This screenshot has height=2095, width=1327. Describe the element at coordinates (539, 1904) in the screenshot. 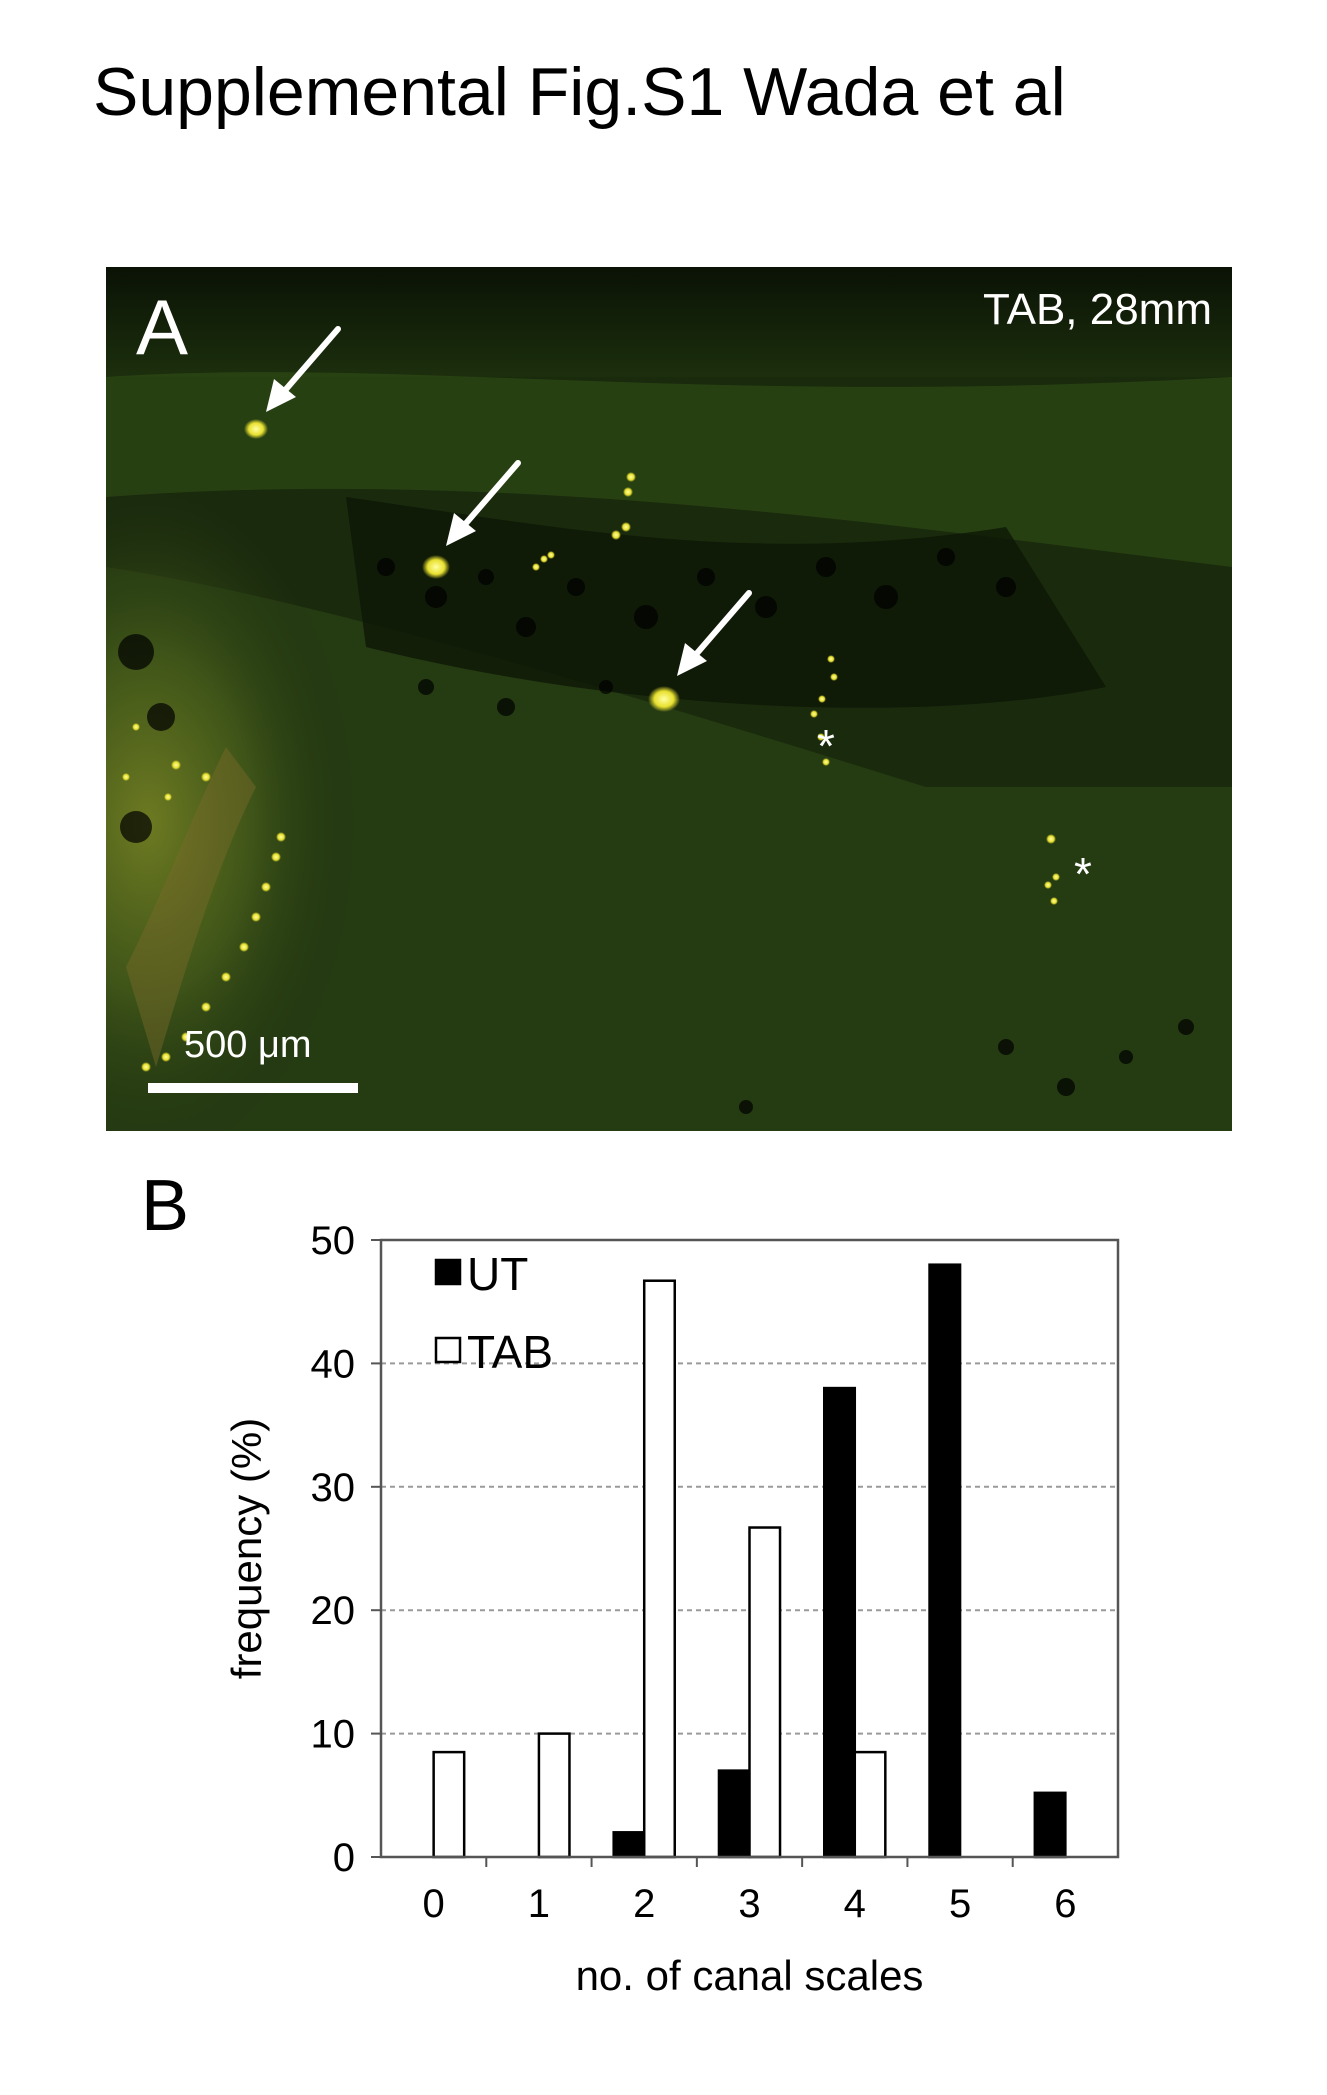

I see `x-tick-label: 1` at that location.